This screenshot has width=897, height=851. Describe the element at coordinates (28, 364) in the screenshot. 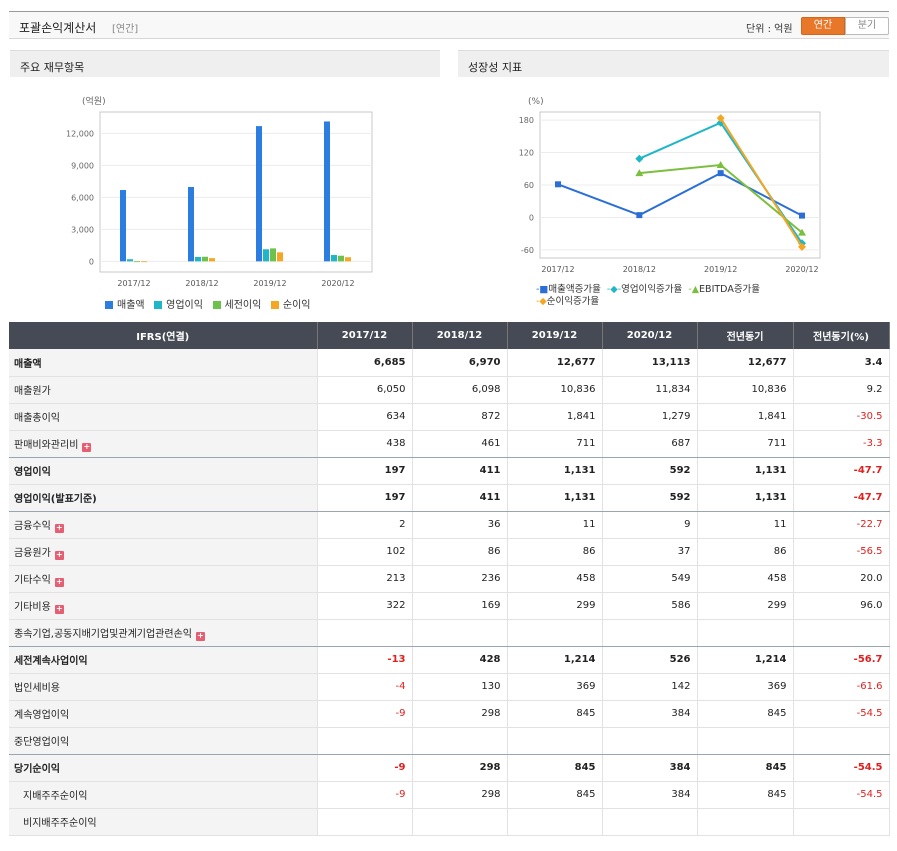

I see `row-label: 매출액` at that location.